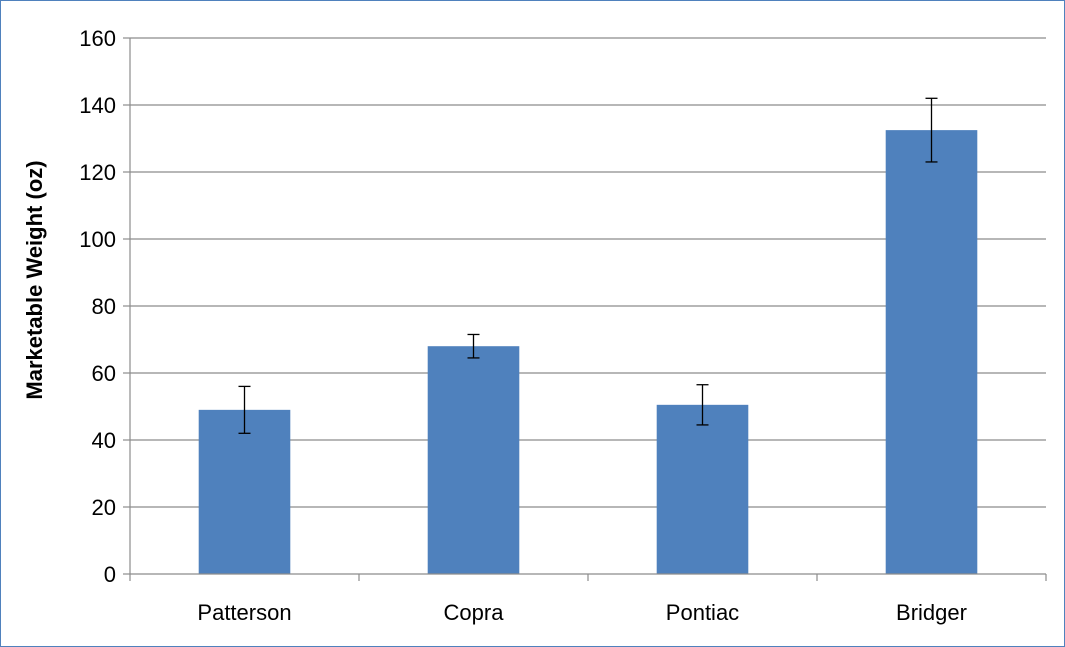 This screenshot has width=1065, height=647. What do you see at coordinates (582, 612) in the screenshot?
I see `x-axis-ticks: Patterson Copra Pontiac Bridger` at bounding box center [582, 612].